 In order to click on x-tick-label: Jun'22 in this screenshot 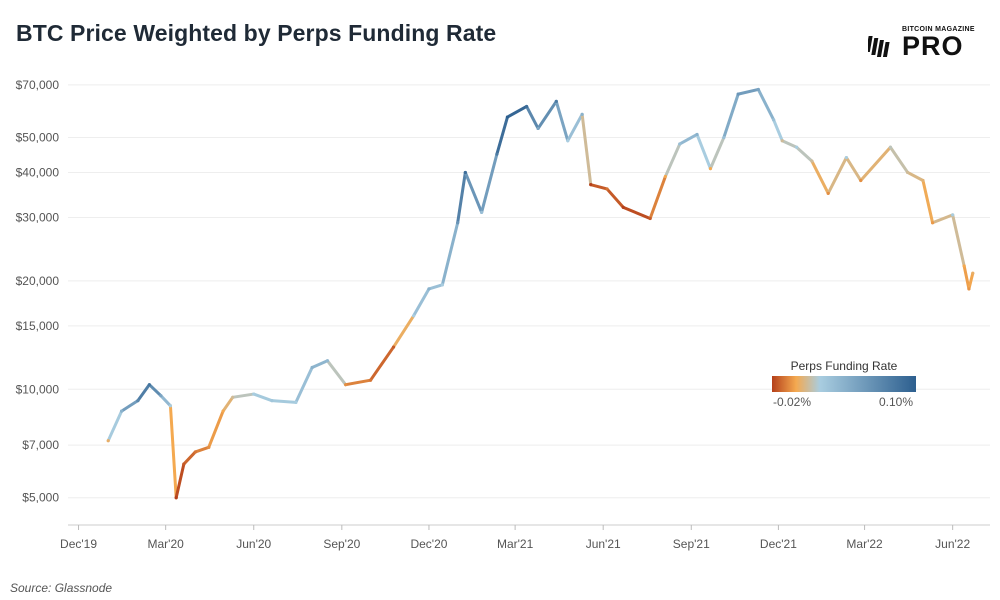, I will do `click(952, 544)`.